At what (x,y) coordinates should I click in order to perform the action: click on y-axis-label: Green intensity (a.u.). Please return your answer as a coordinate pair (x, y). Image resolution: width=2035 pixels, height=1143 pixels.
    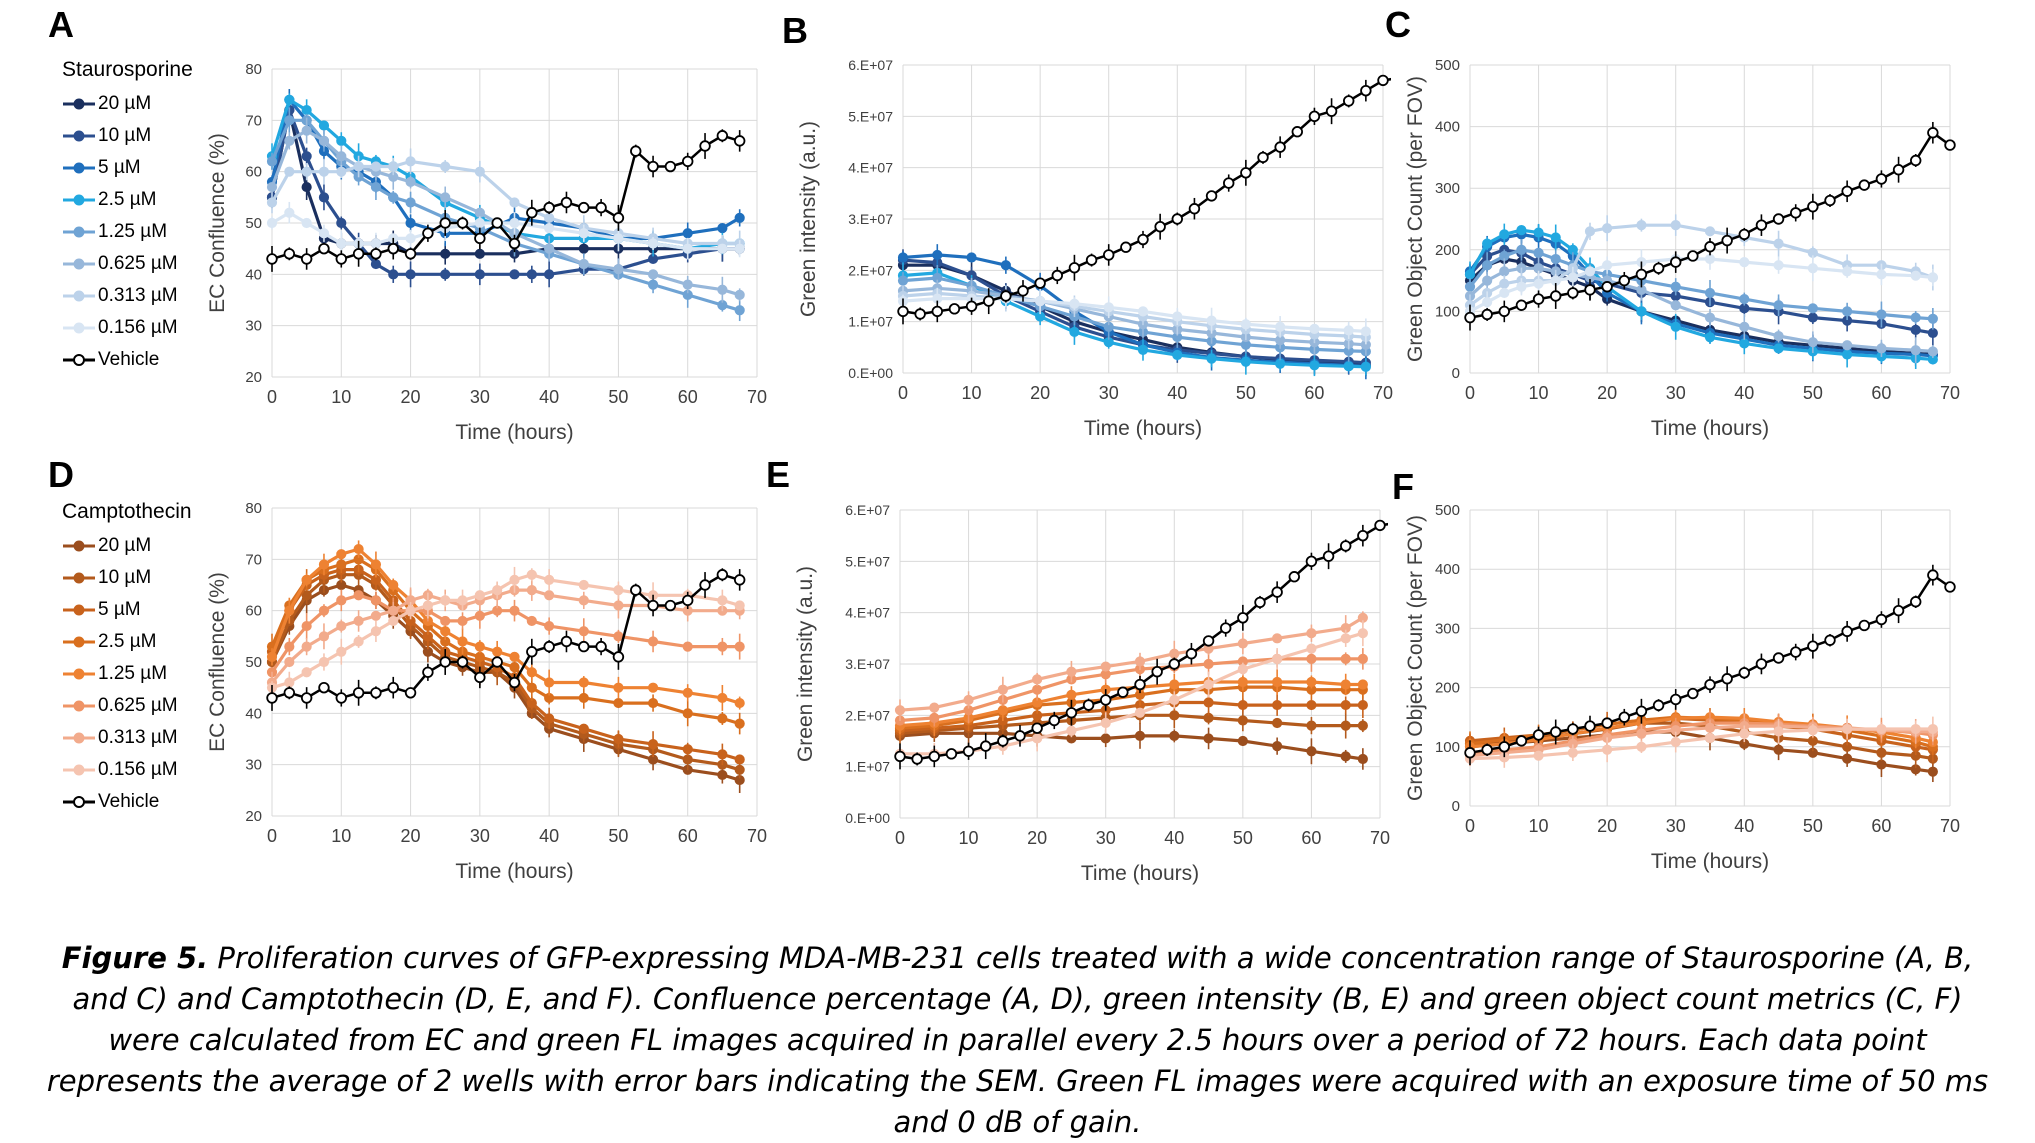
    Looking at the image, I should click on (808, 219).